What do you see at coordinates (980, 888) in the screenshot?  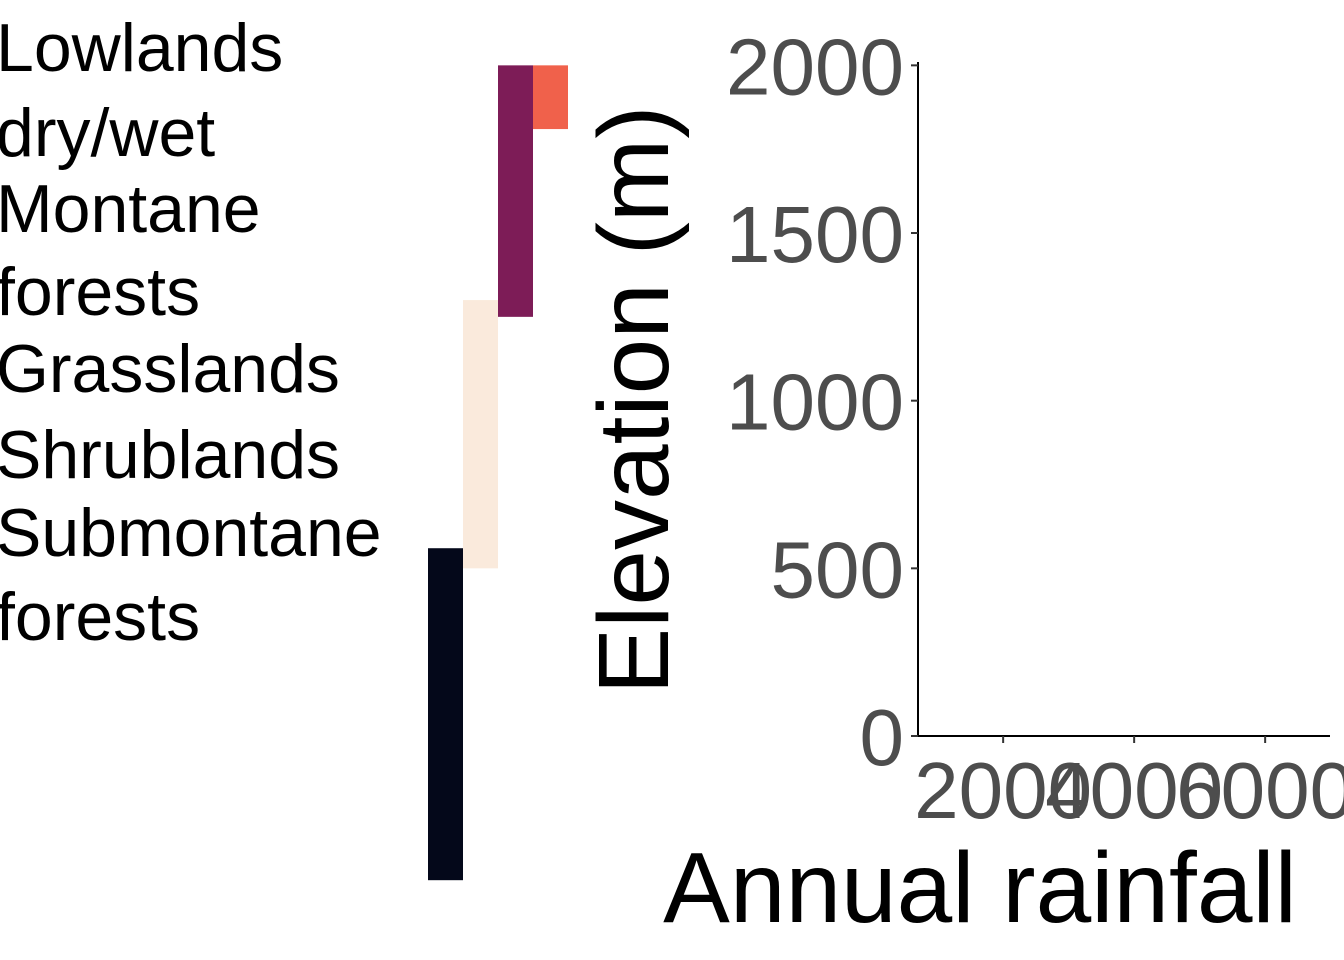 I see `x-axis-title: Annual rainfall` at bounding box center [980, 888].